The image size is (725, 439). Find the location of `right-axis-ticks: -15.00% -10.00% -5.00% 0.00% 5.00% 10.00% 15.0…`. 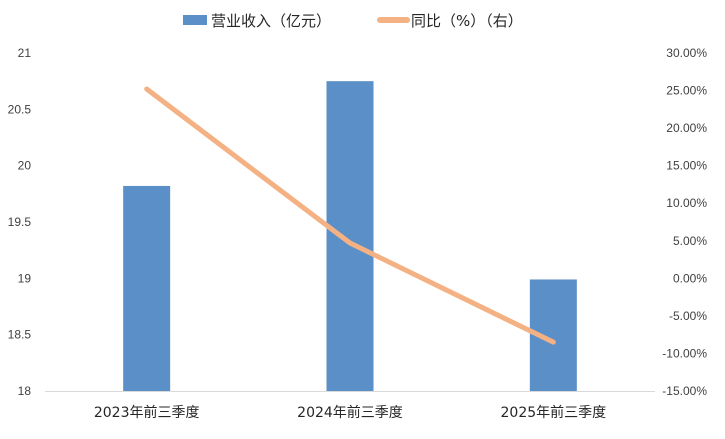

right-axis-ticks: -15.00% -10.00% -5.00% 0.00% 5.00% 10.00% 15.0… is located at coordinates (684, 222).